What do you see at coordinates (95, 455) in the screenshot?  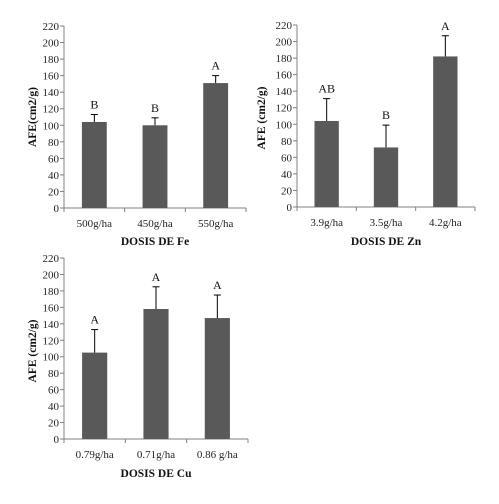 I see `x-tick-label: 0.79g/ha` at bounding box center [95, 455].